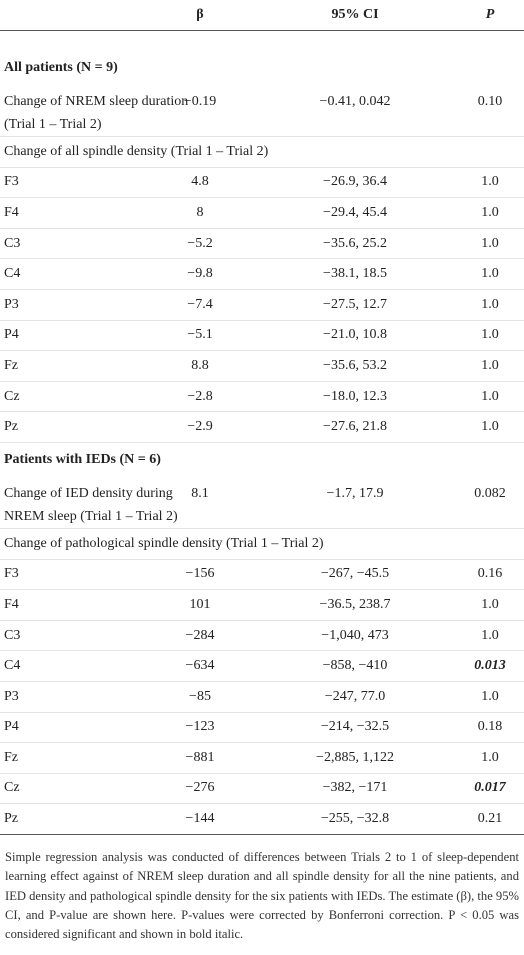 The width and height of the screenshot is (524, 955). What do you see at coordinates (355, 604) in the screenshot?
I see `ci-value: −36.5, 238.7` at bounding box center [355, 604].